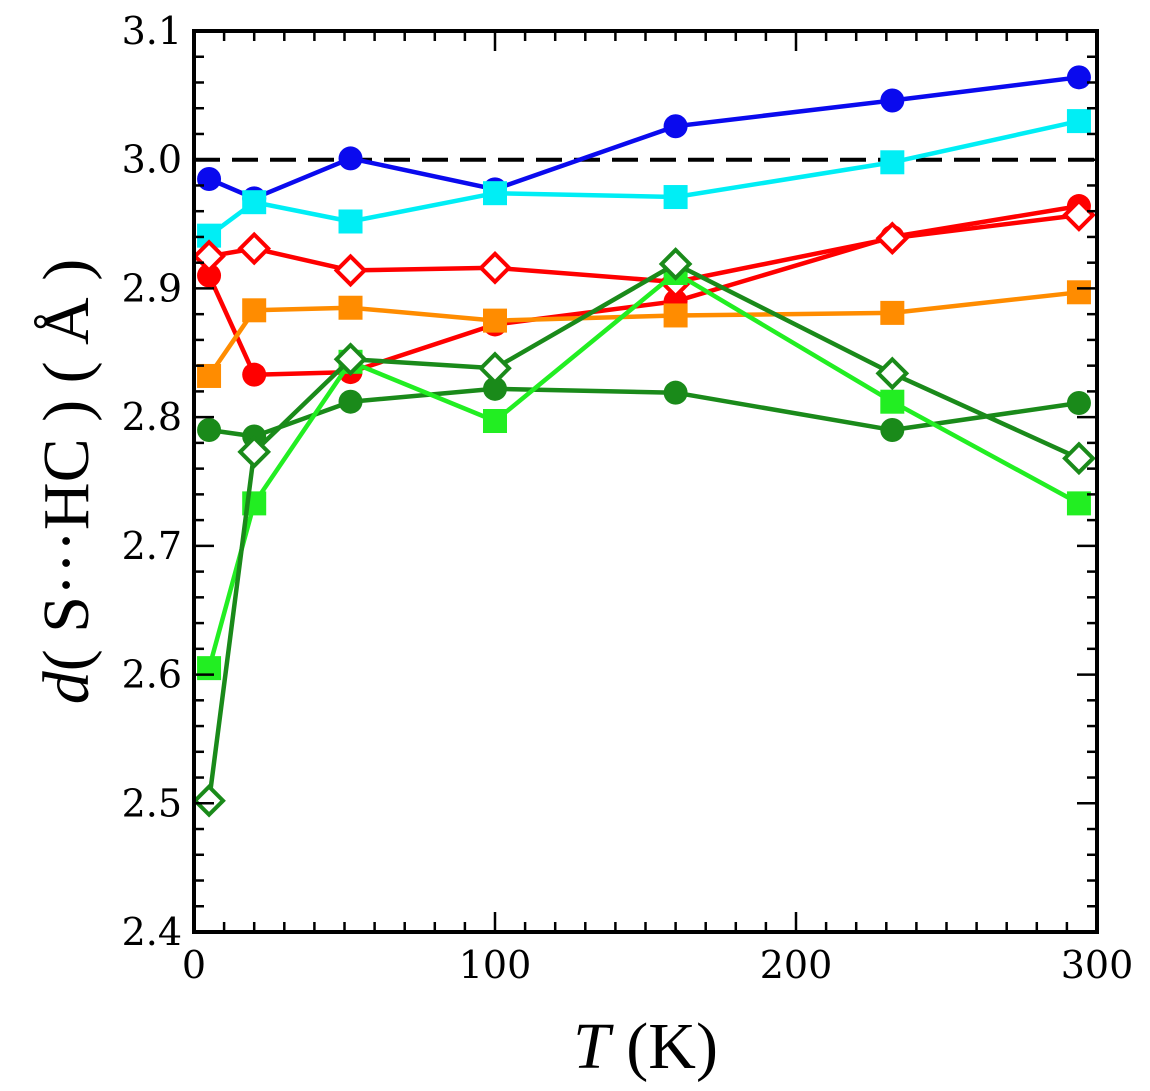 The height and width of the screenshot is (1091, 1150). Describe the element at coordinates (66, 465) in the screenshot. I see `y-axis-title-unit: ( S···HC ) ( Å )` at that location.